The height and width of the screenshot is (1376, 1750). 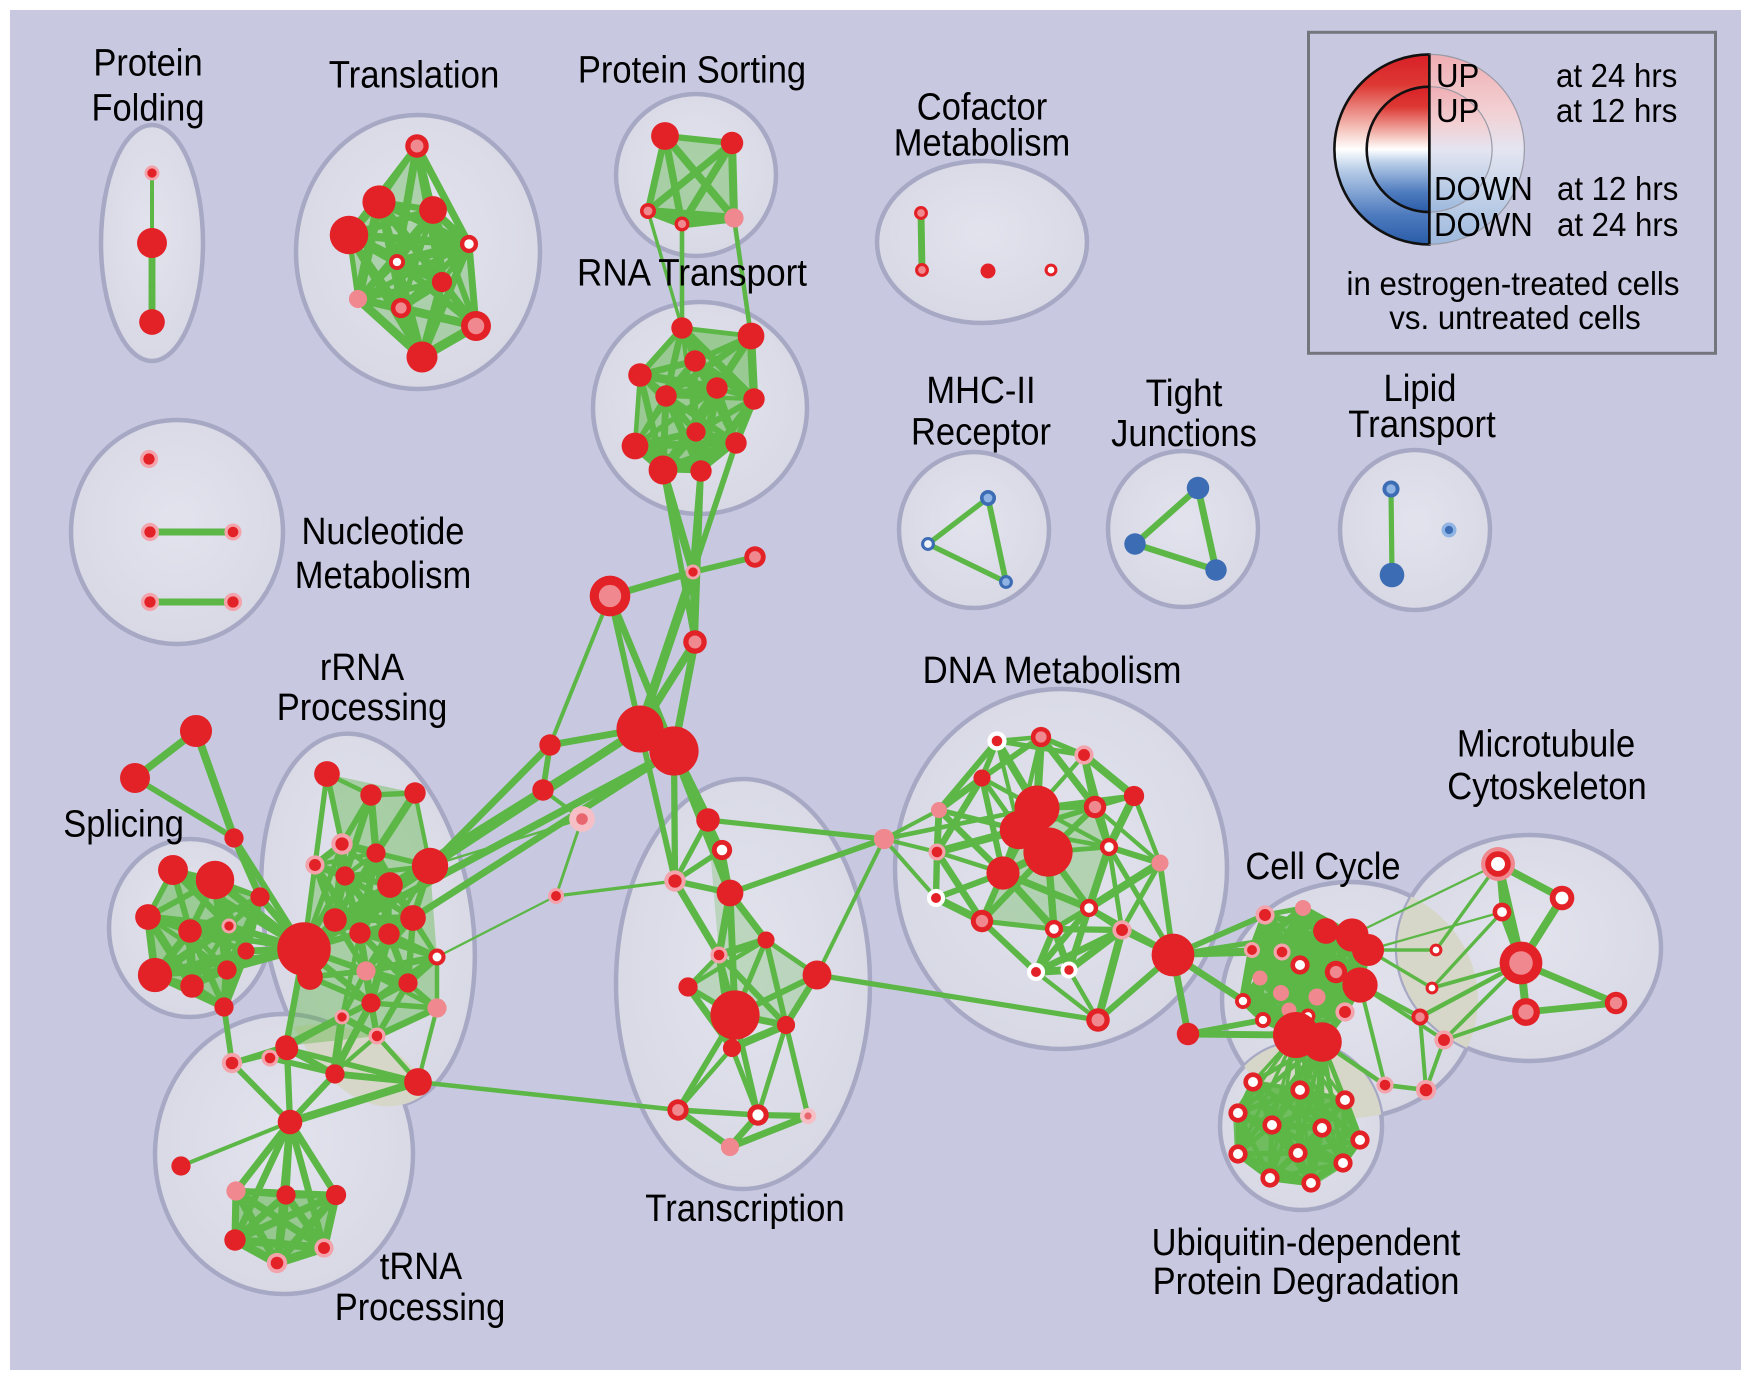 What do you see at coordinates (1420, 389) in the screenshot?
I see `svg-text: Lipid` at bounding box center [1420, 389].